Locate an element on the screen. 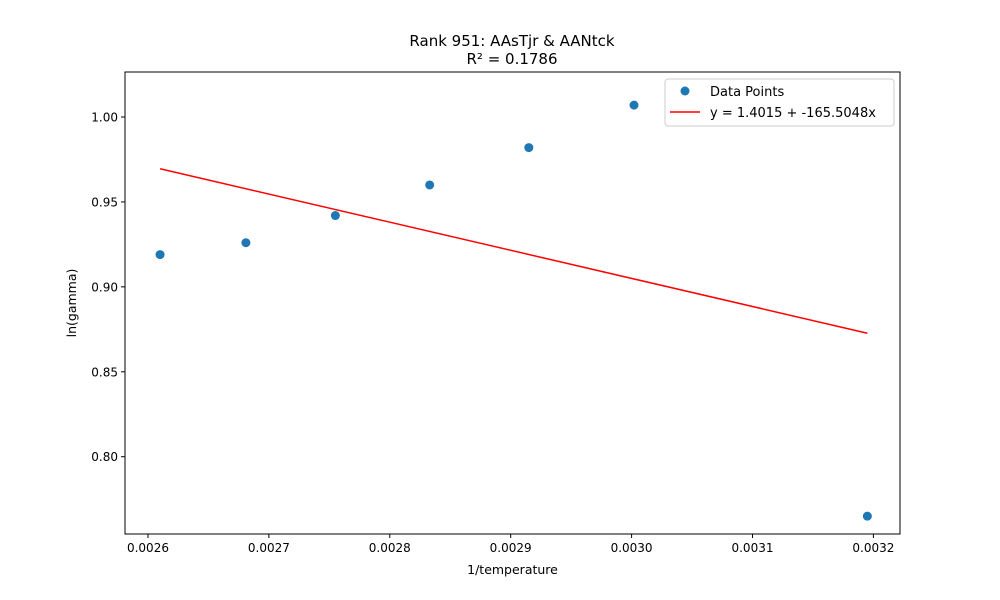 This screenshot has height=600, width=1000. legend: Data Points y = 1.4015 + -165.5048x is located at coordinates (779, 102).